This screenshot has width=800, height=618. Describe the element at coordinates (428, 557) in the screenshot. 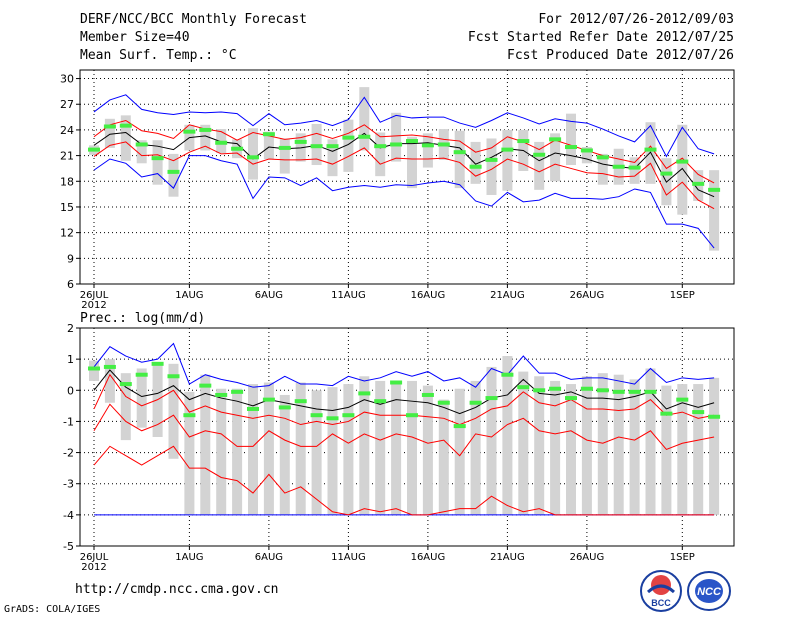

I see `x-tick-label: 16AUG` at that location.